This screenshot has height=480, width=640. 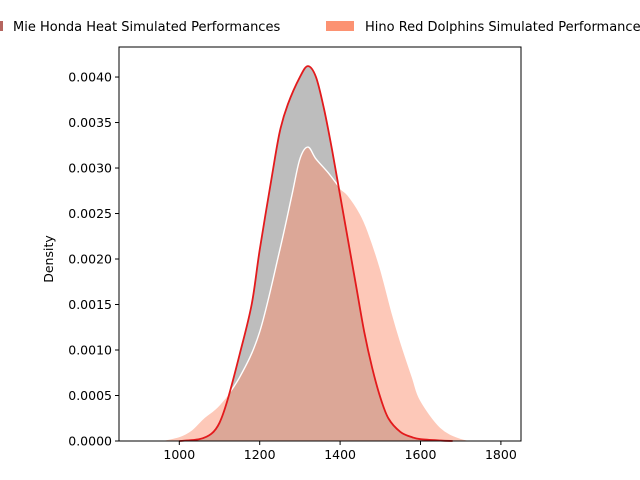 What do you see at coordinates (421, 454) in the screenshot?
I see `x-tick-label: 1600` at bounding box center [421, 454].